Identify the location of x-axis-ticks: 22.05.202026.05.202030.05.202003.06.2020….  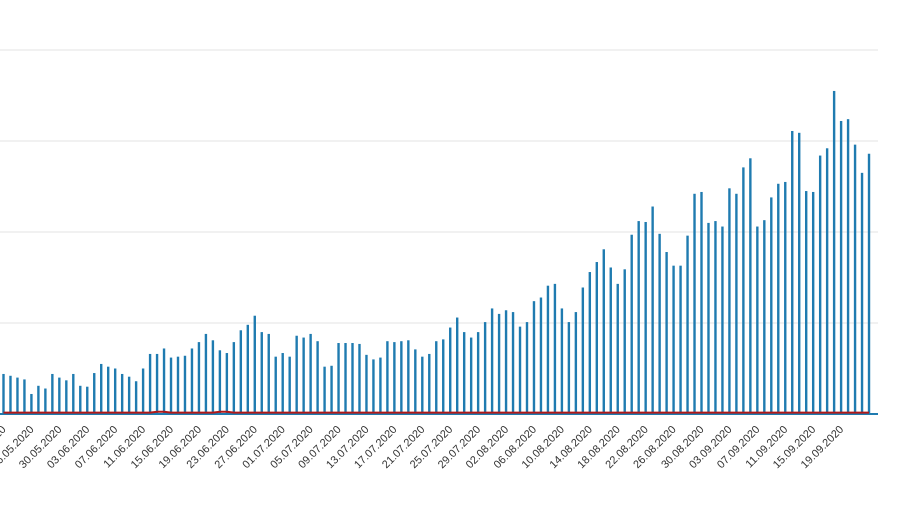
(423, 447).